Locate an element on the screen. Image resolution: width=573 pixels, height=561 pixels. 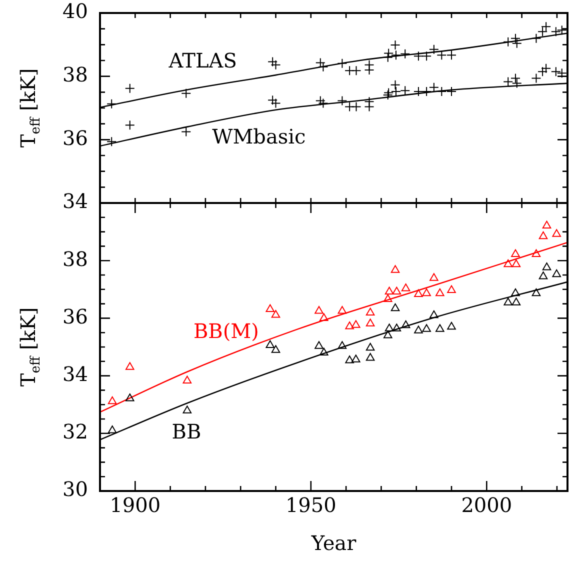
y-tick-label: 38 is located at coordinates (75, 258).